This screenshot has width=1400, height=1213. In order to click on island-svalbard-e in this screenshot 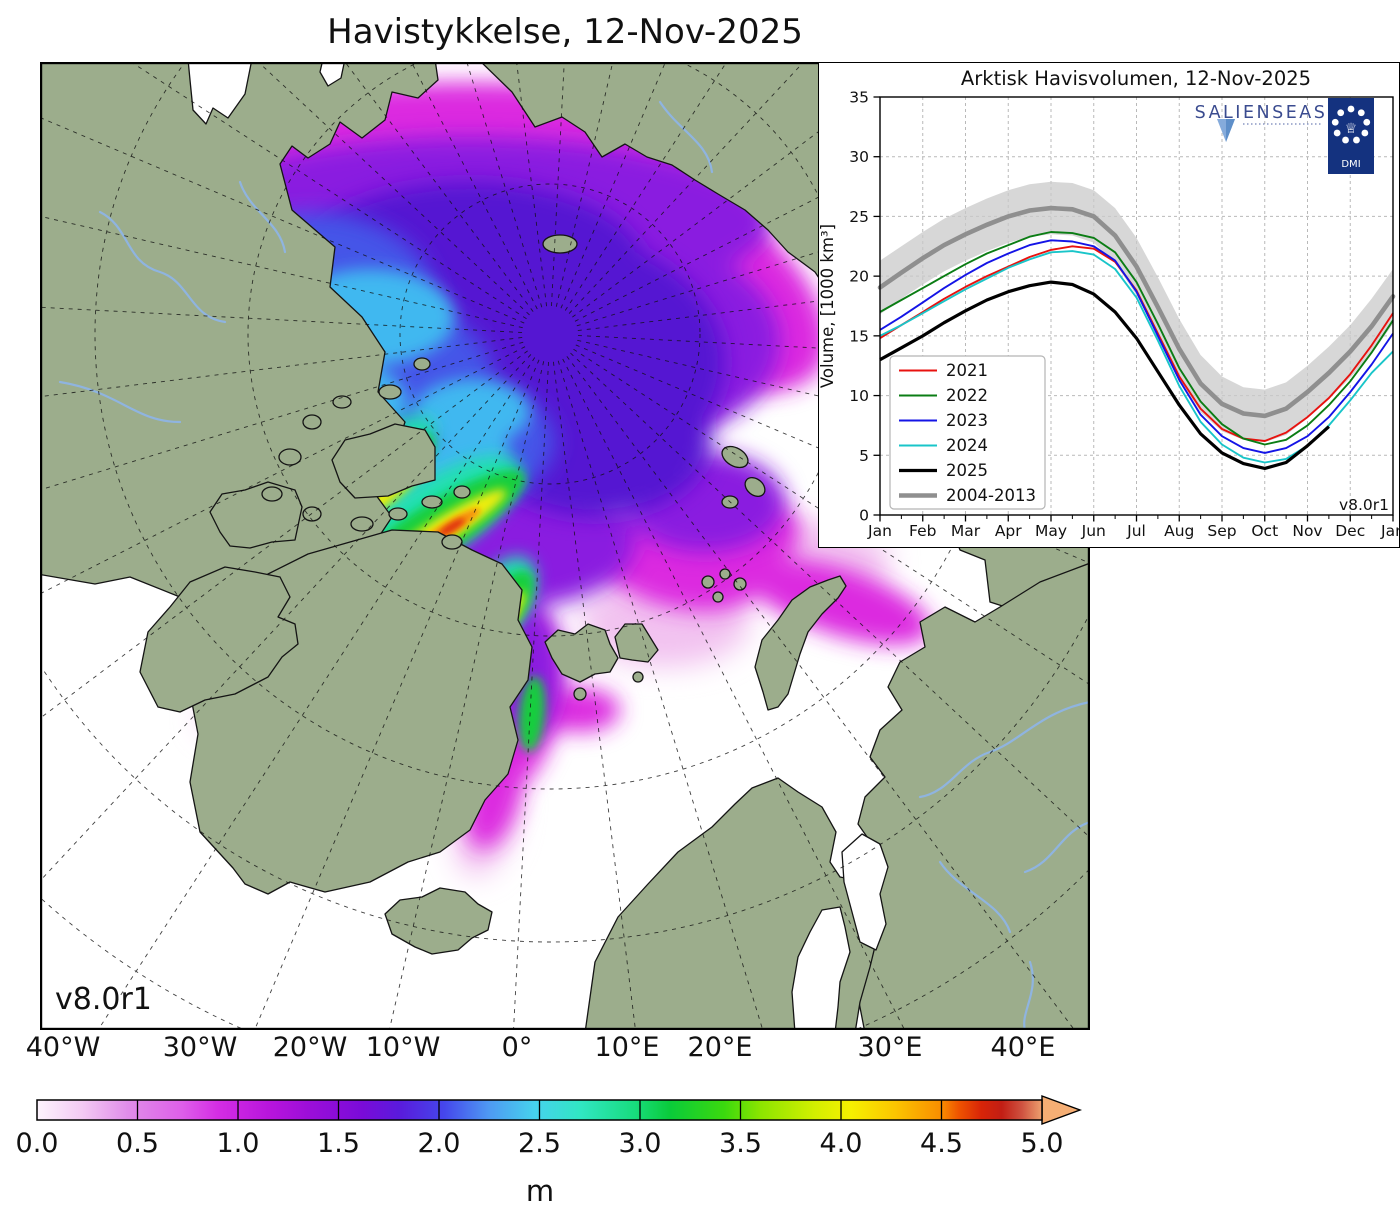, I will do `click(638, 677)`.